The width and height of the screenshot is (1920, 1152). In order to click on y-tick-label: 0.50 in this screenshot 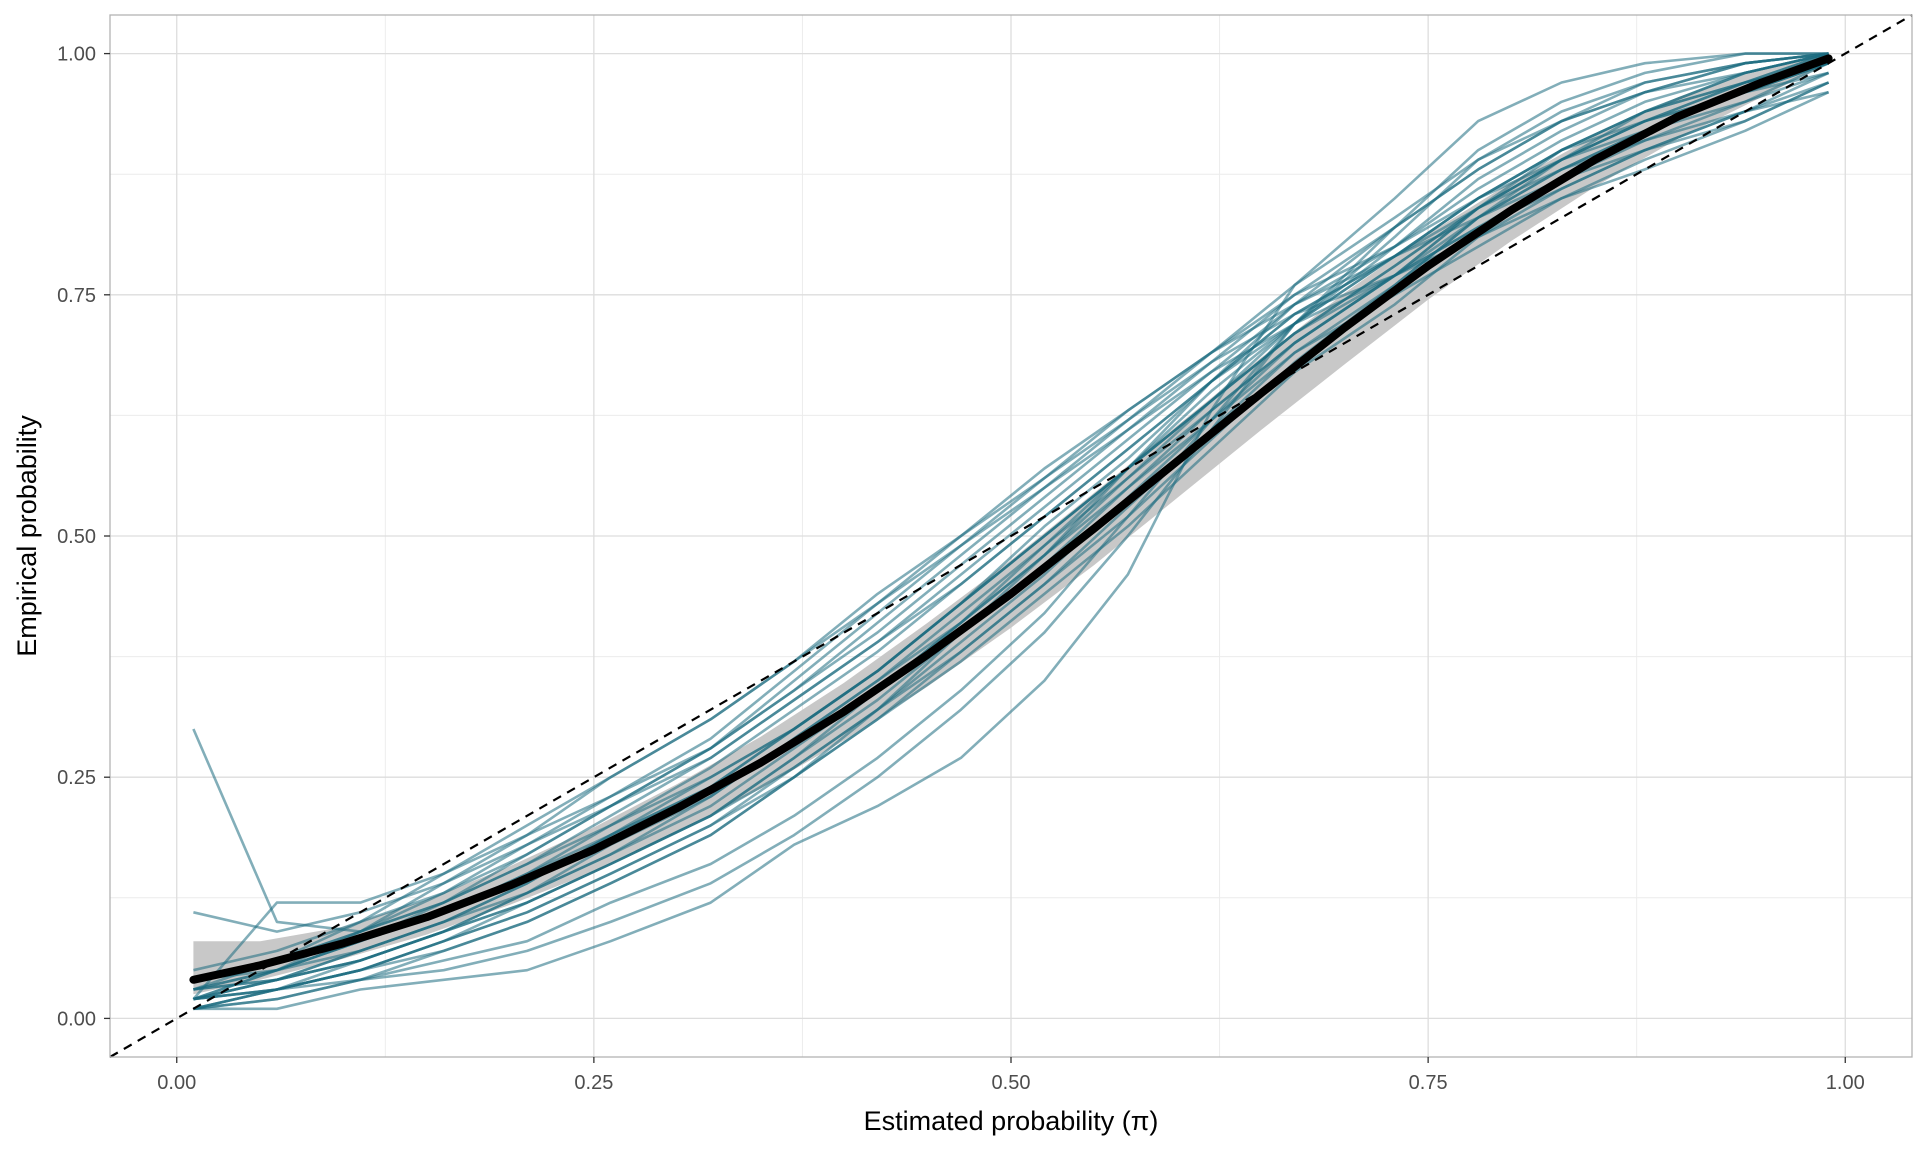, I will do `click(76, 537)`.